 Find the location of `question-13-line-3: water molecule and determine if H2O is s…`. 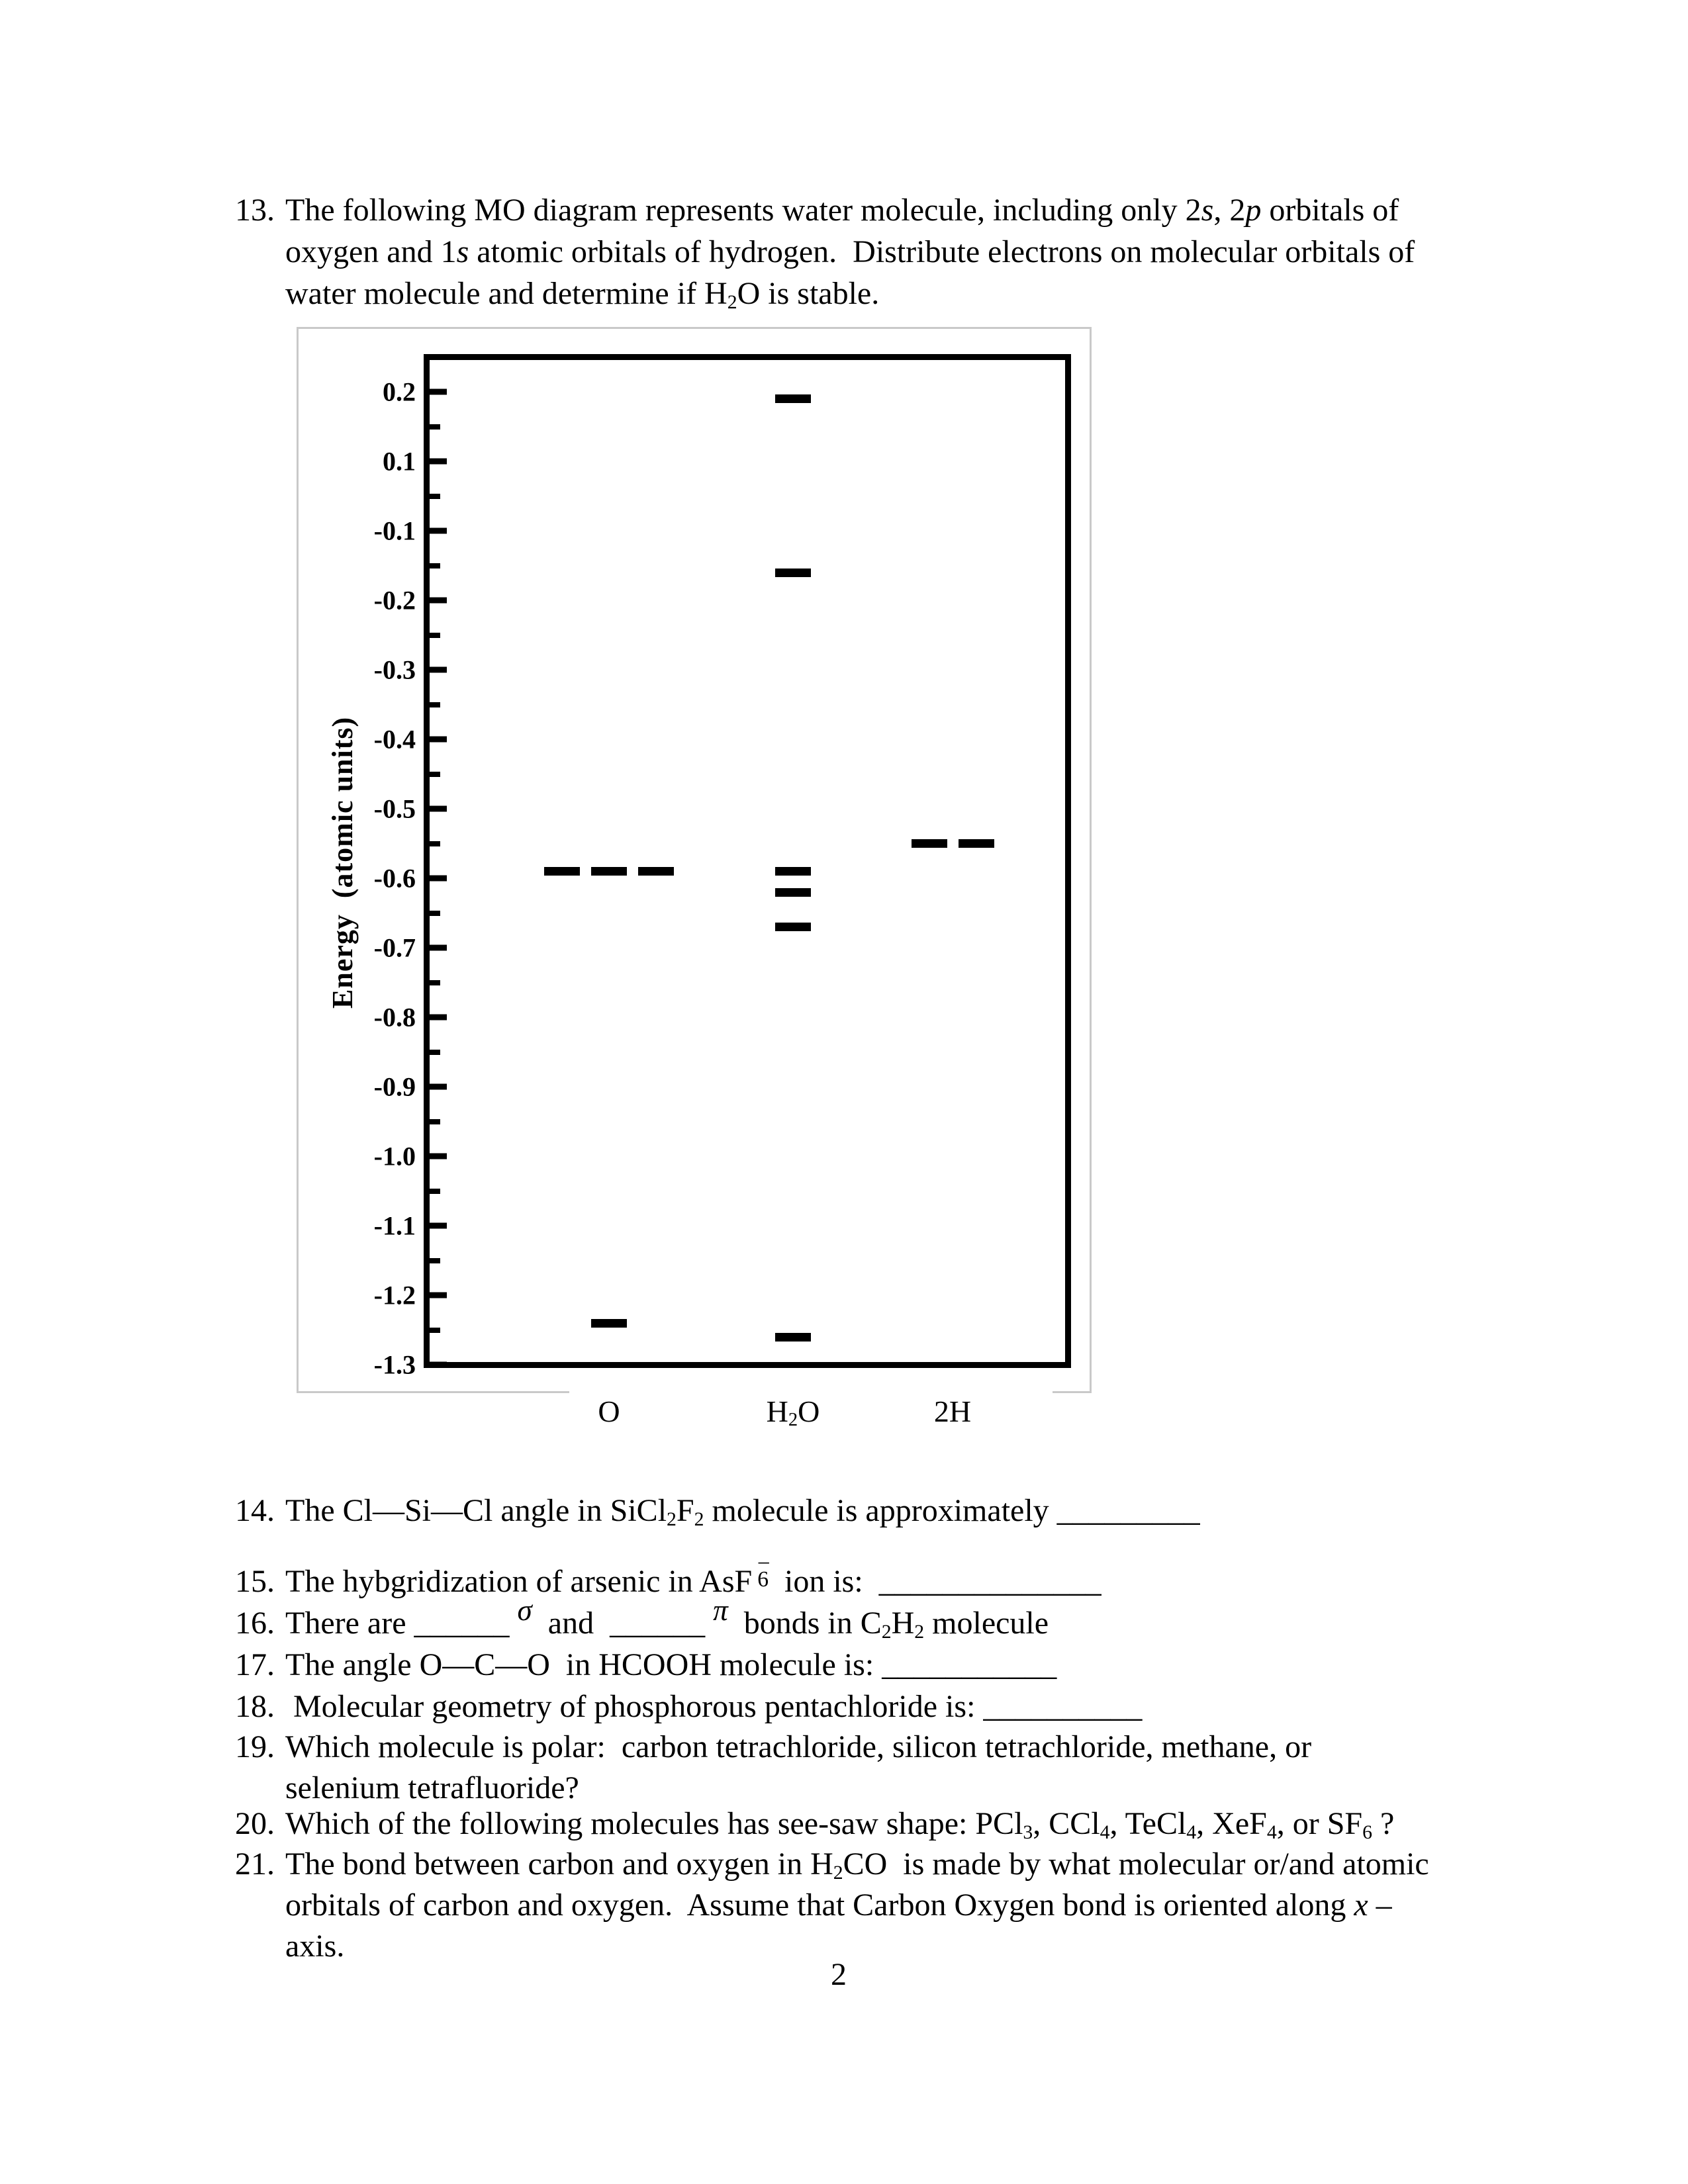

question-13-line-3: water molecule and determine if H2O is s… is located at coordinates (909, 294).